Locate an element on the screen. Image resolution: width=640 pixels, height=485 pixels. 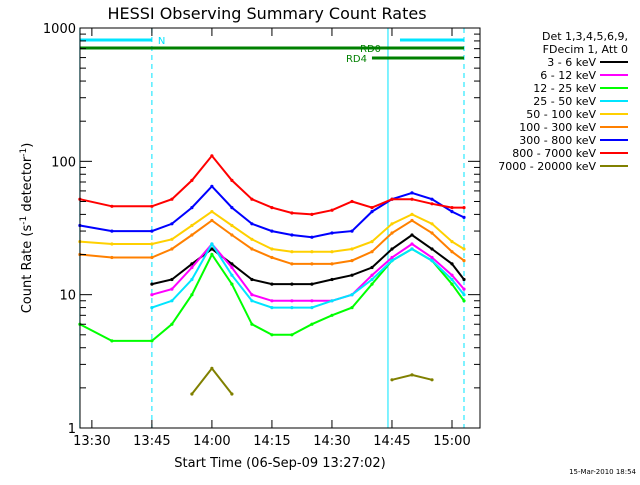
flag-bar-label: RD0 is located at coordinates (370, 49).